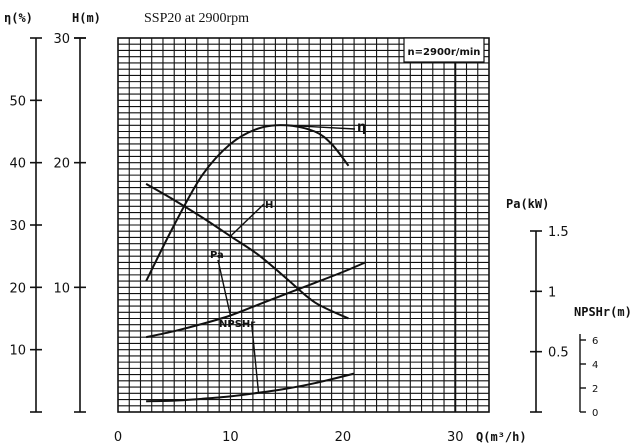 This screenshot has width=635, height=447. I want to click on x-tick-label: 10, so click(230, 437).